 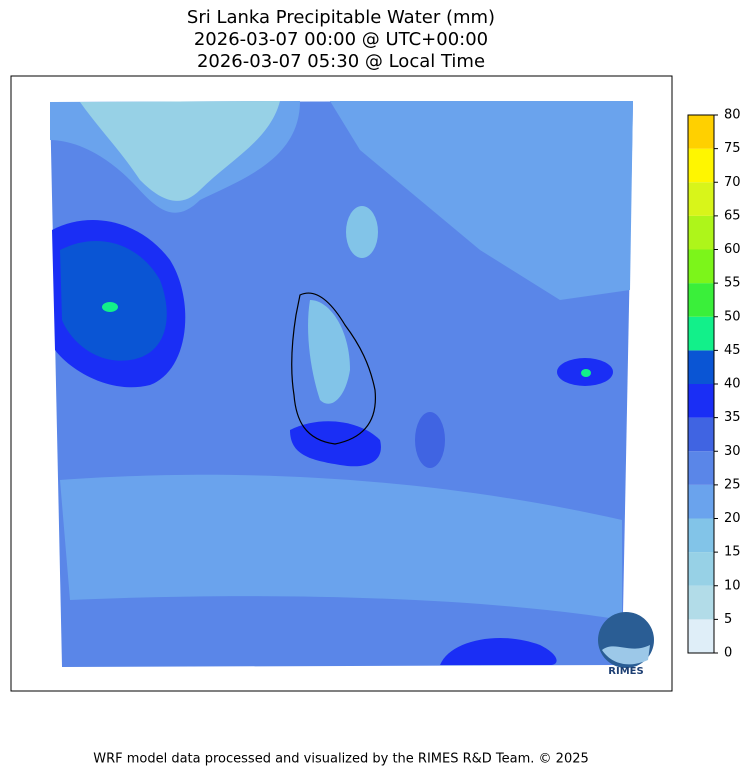 What do you see at coordinates (341, 17) in the screenshot?
I see `title-line: Sri Lanka Precipitable Water (mm)` at bounding box center [341, 17].